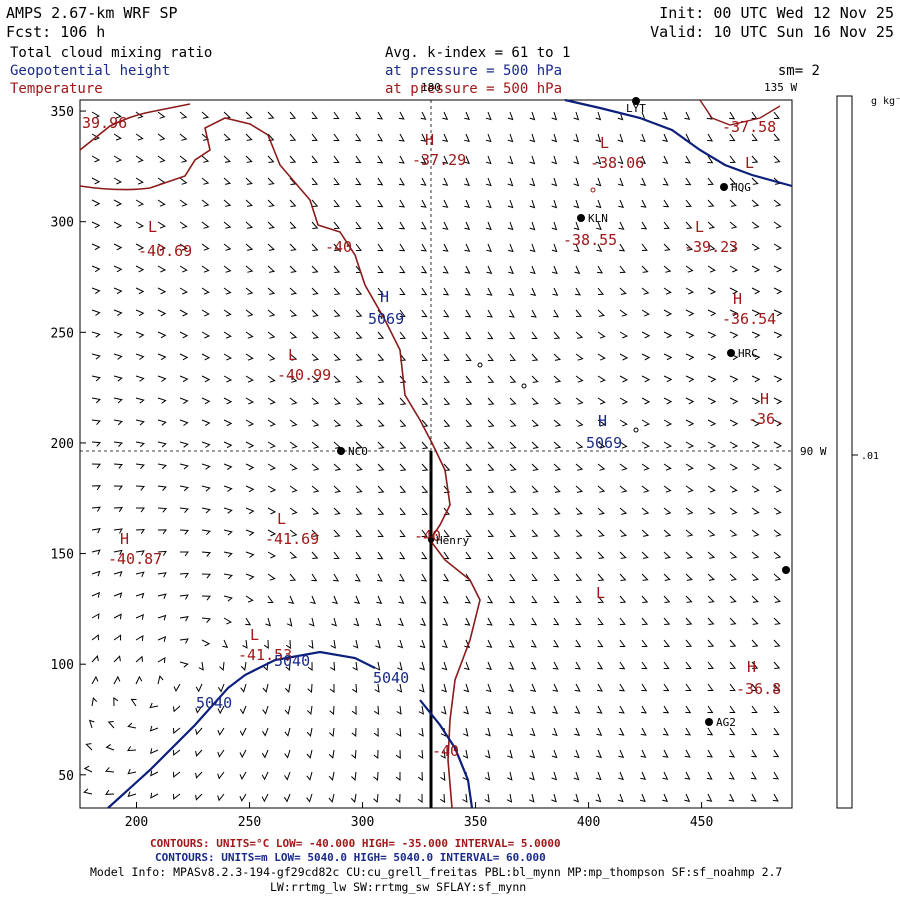  Describe the element at coordinates (358, 451) in the screenshot. I see `station-label: NCO` at that location.